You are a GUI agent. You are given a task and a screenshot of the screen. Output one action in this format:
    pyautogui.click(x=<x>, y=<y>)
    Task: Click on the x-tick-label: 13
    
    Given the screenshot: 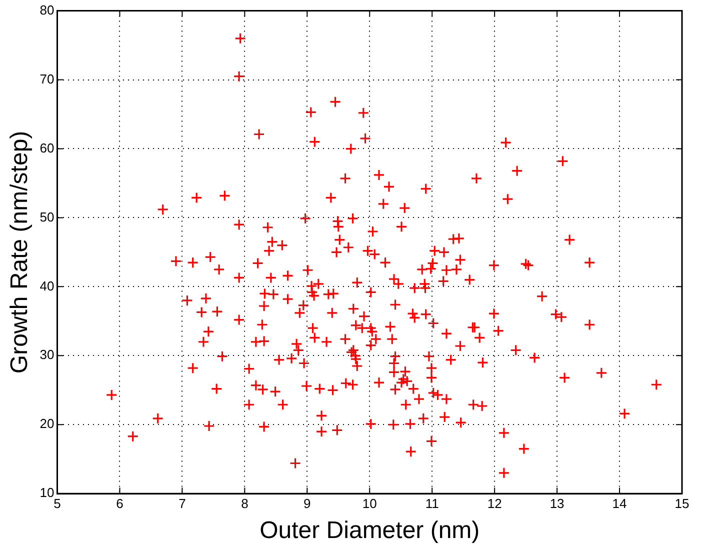 What is the action you would take?
    pyautogui.click(x=557, y=503)
    